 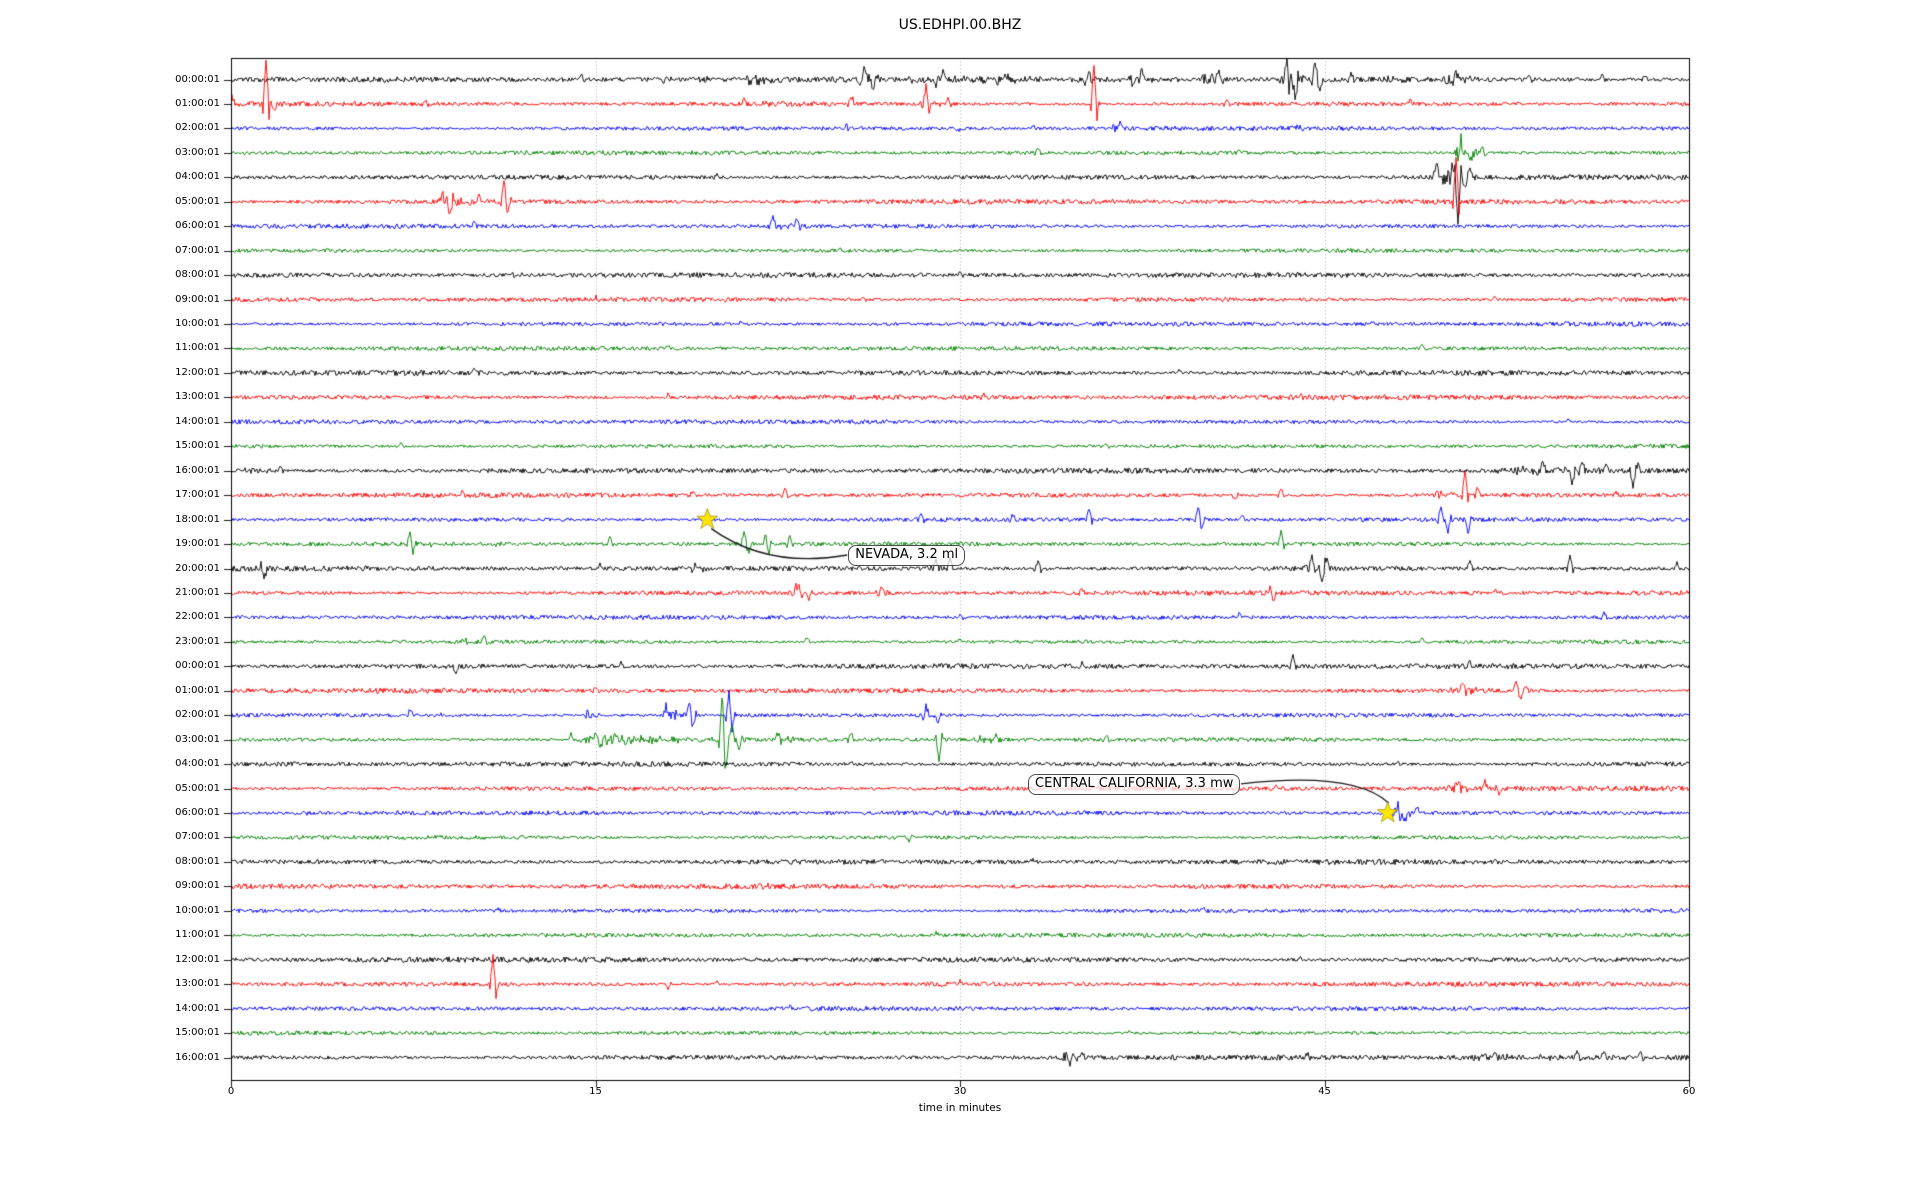 What do you see at coordinates (197, 568) in the screenshot?
I see `trace-row-label: 20:00:01` at bounding box center [197, 568].